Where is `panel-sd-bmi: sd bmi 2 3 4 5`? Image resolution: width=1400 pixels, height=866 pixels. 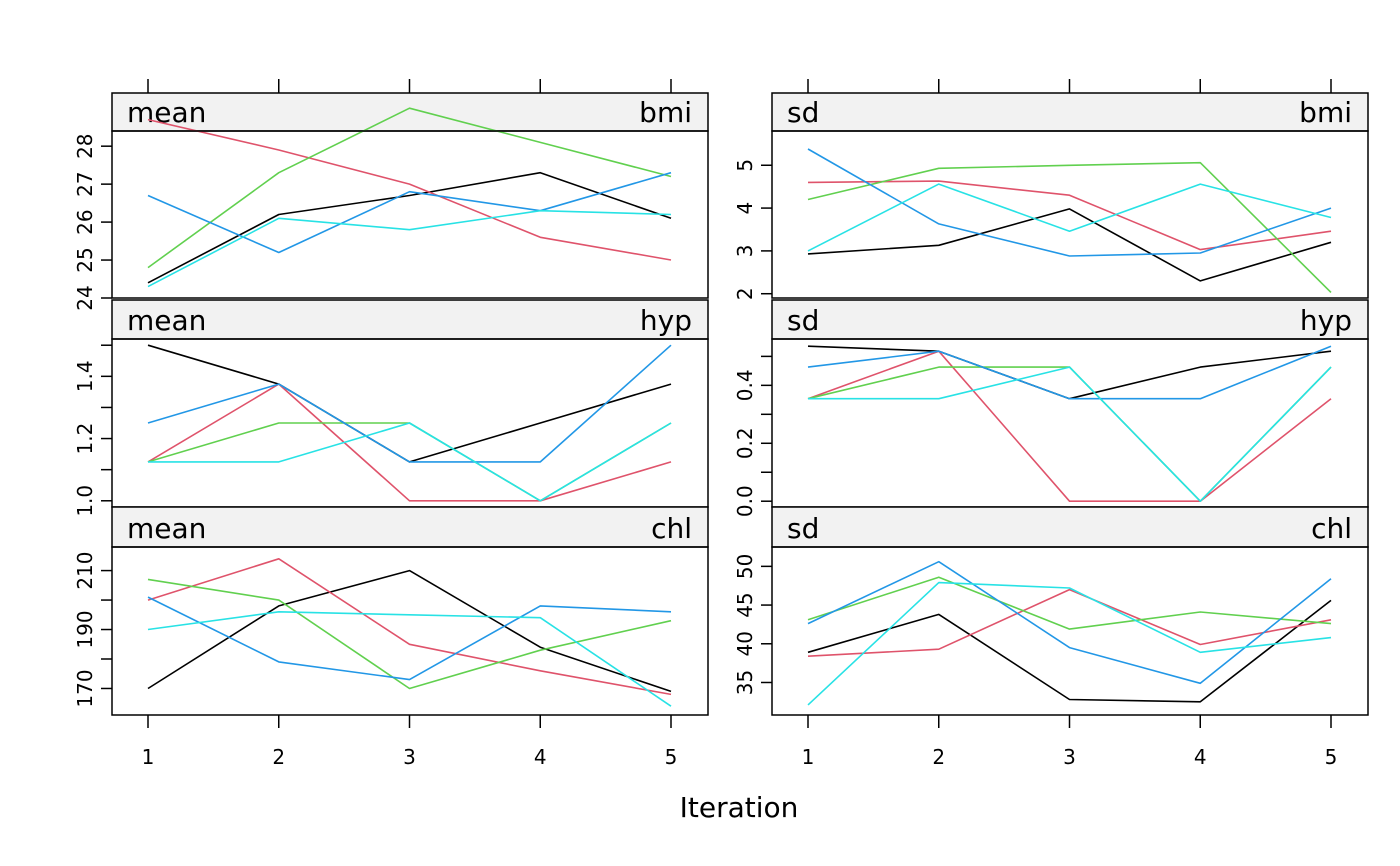 panel-sd-bmi: sd bmi 2 3 4 5 is located at coordinates (1051, 189).